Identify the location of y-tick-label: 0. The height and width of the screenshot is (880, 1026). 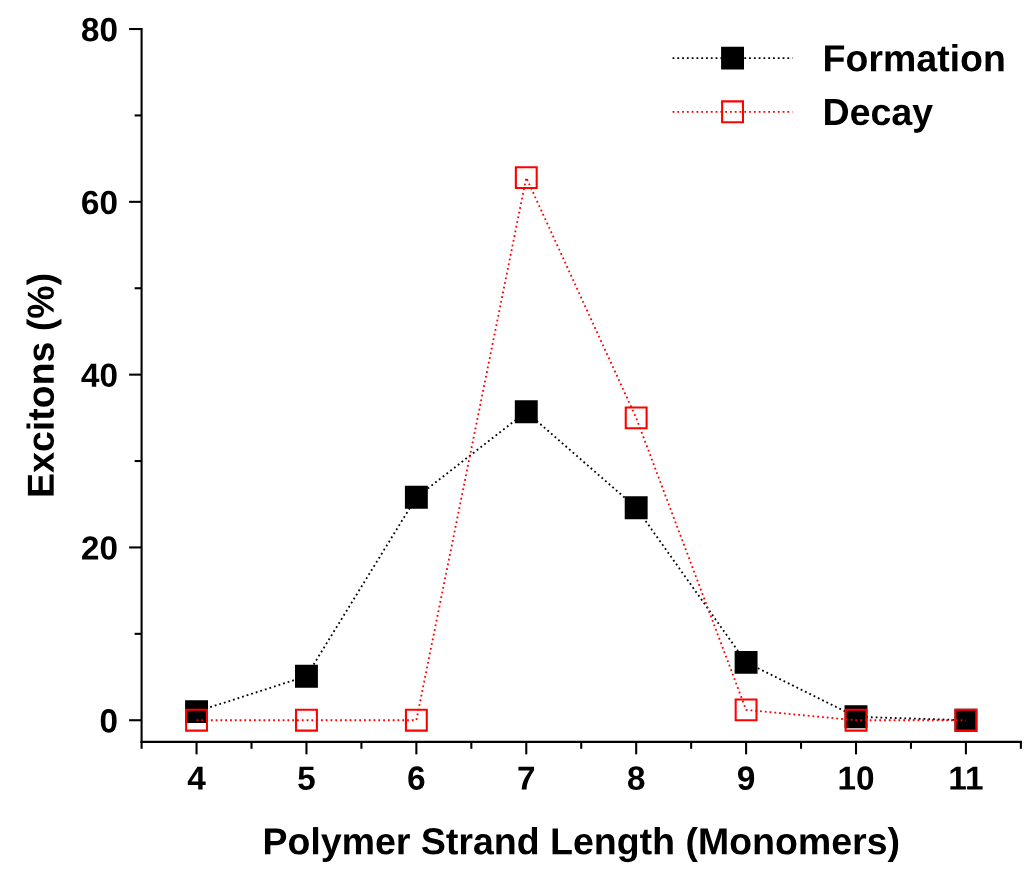
(108, 721).